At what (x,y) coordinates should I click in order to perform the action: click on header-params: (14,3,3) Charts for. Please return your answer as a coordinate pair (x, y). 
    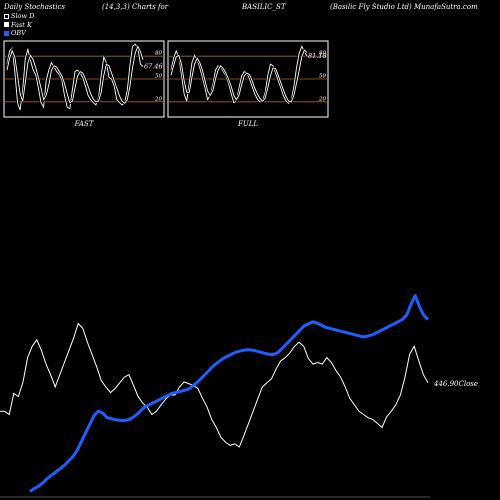
    Looking at the image, I should click on (135, 7).